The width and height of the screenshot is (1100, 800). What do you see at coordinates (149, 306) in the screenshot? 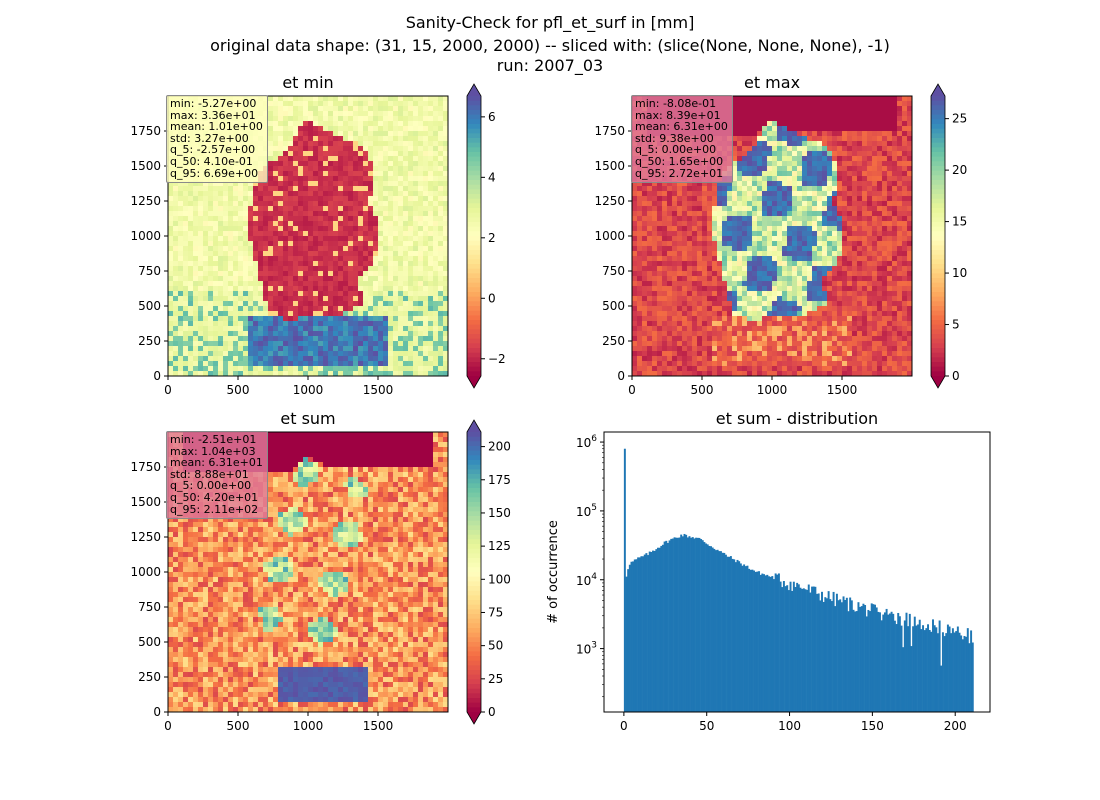
I see `y-tick-label: 500` at bounding box center [149, 306].